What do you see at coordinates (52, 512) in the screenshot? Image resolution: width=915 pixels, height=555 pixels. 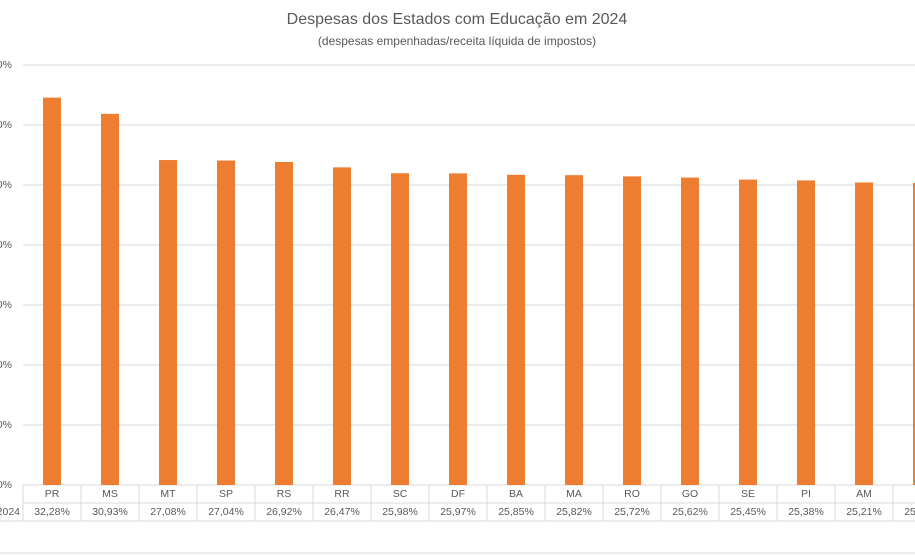 I see `table-value: 32,28%` at bounding box center [52, 512].